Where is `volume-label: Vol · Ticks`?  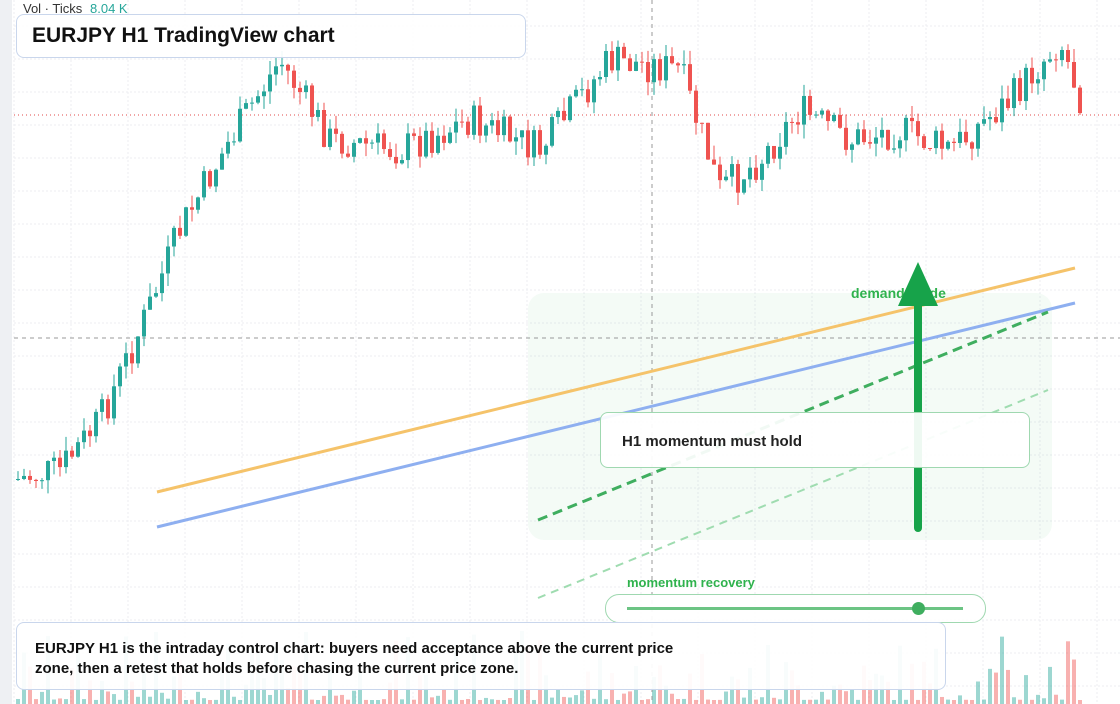 volume-label: Vol · Ticks is located at coordinates (53, 8).